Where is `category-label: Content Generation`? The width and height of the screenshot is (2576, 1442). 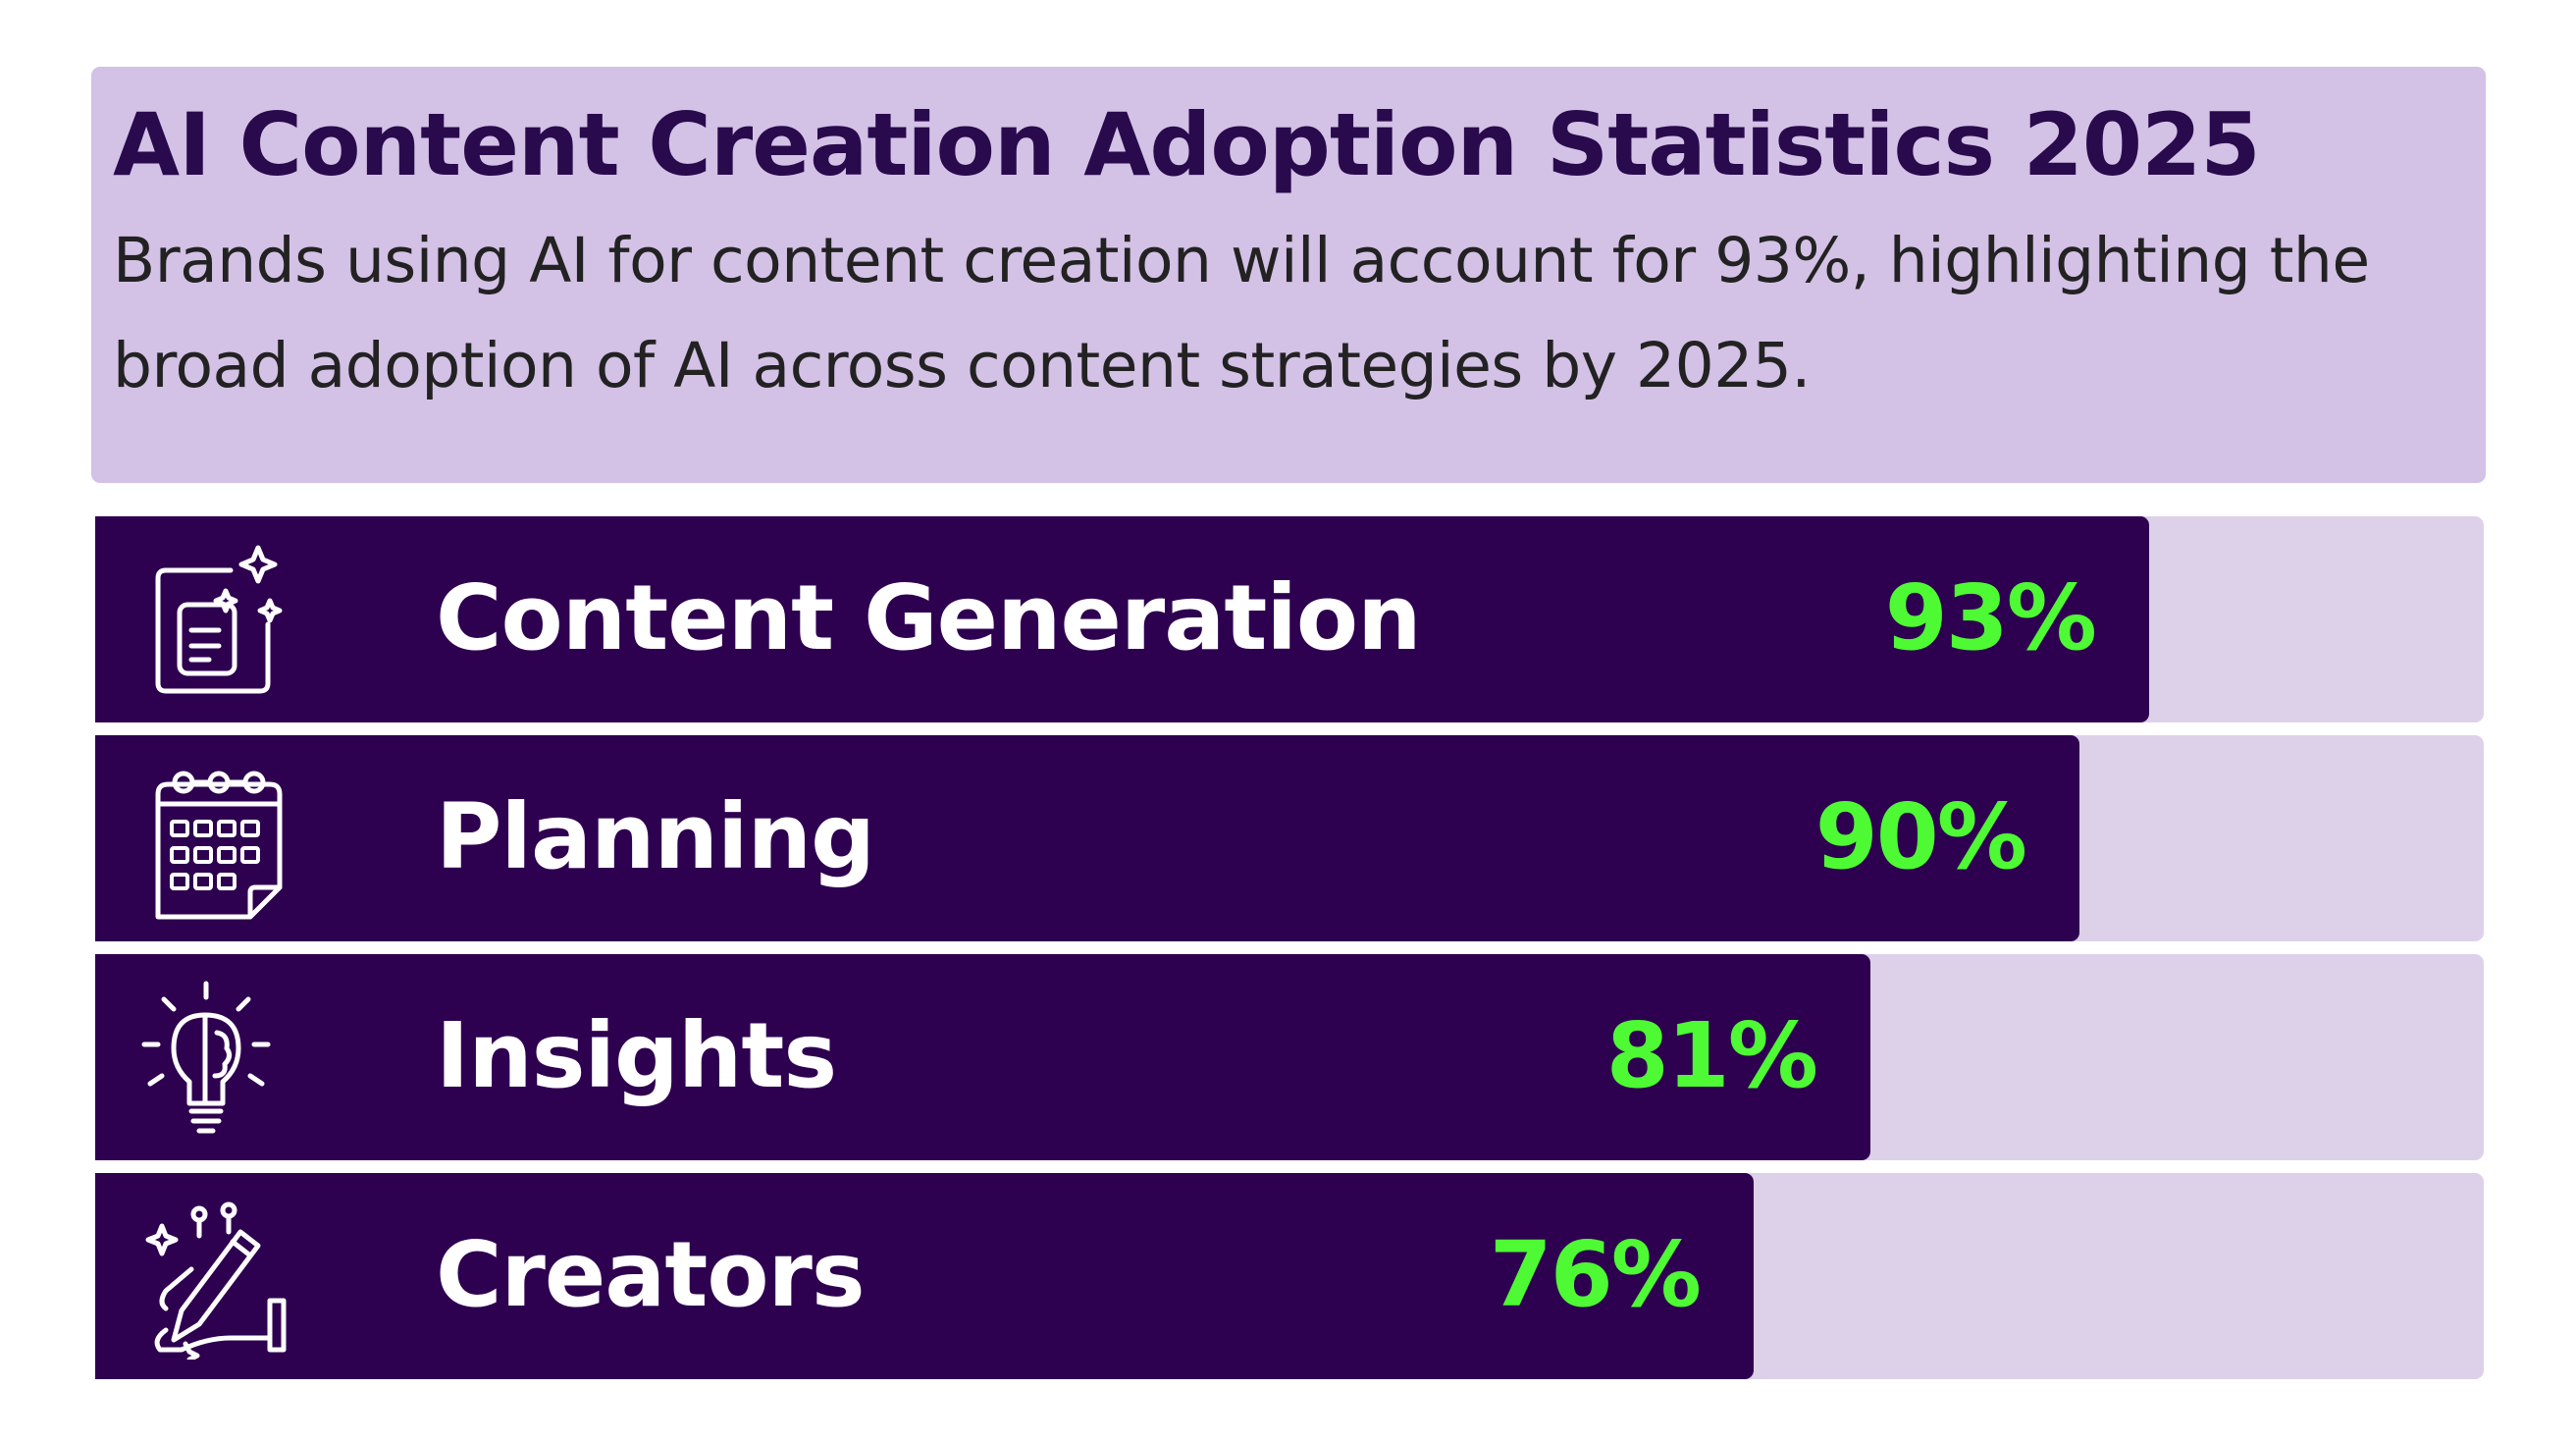 category-label: Content Generation is located at coordinates (929, 617).